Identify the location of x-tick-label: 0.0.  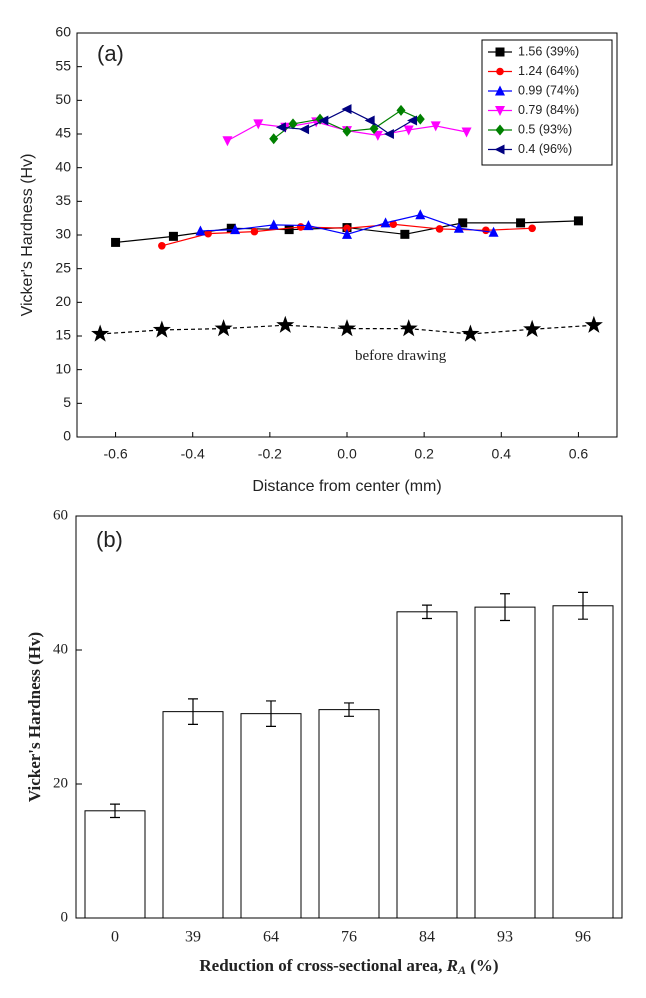
(347, 454).